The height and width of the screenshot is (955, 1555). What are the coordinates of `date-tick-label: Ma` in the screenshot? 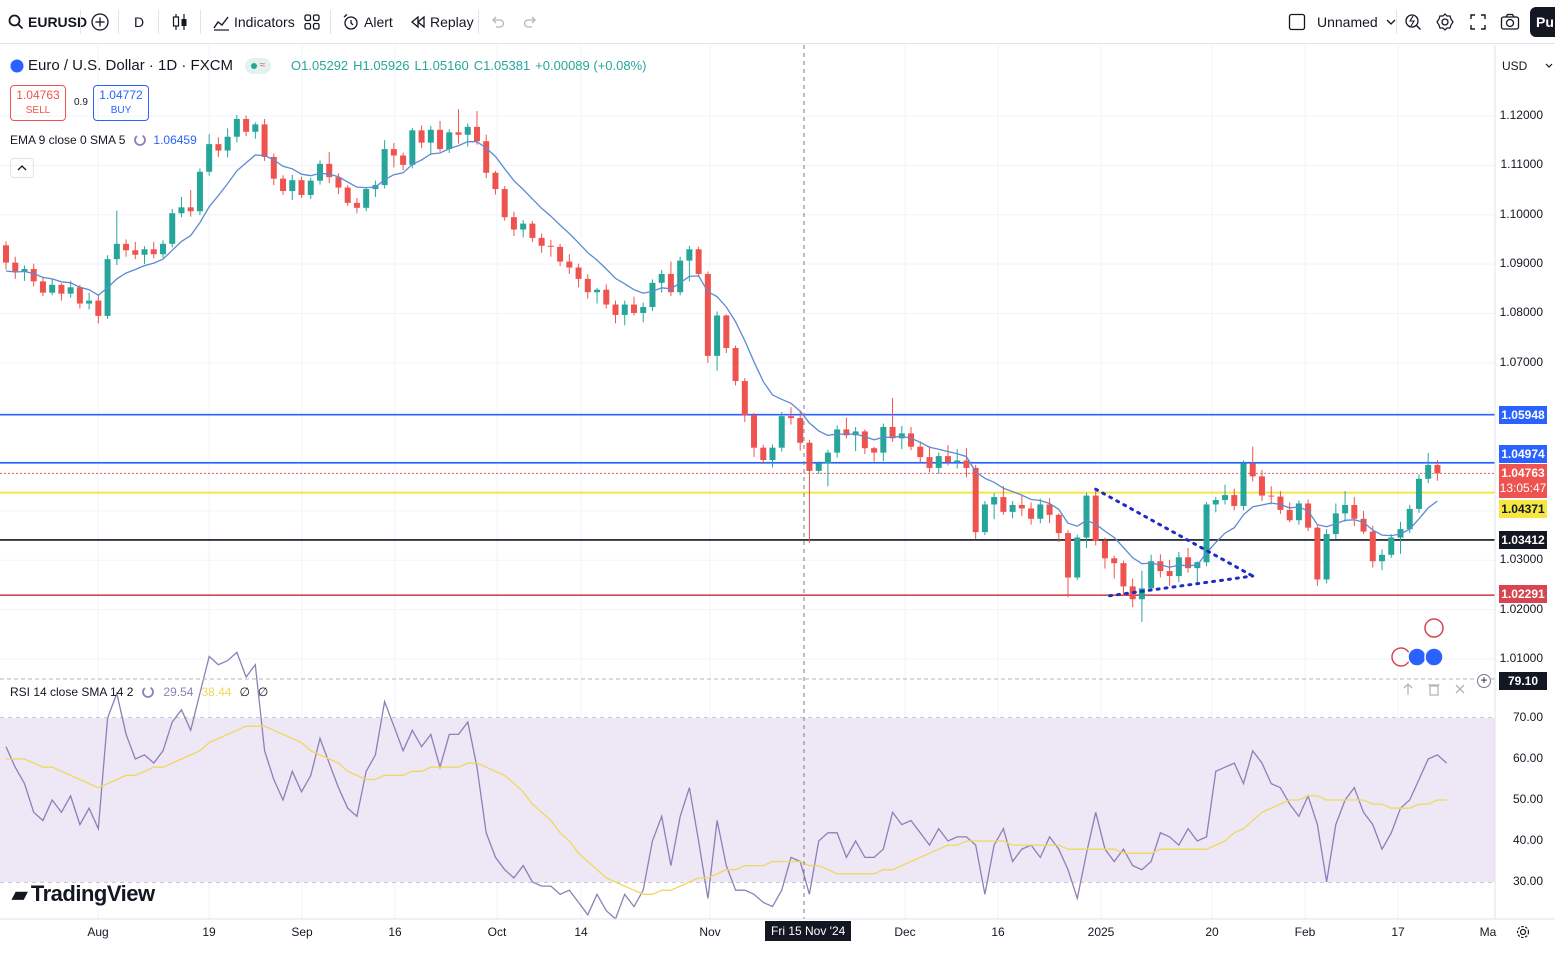 It's located at (1488, 932).